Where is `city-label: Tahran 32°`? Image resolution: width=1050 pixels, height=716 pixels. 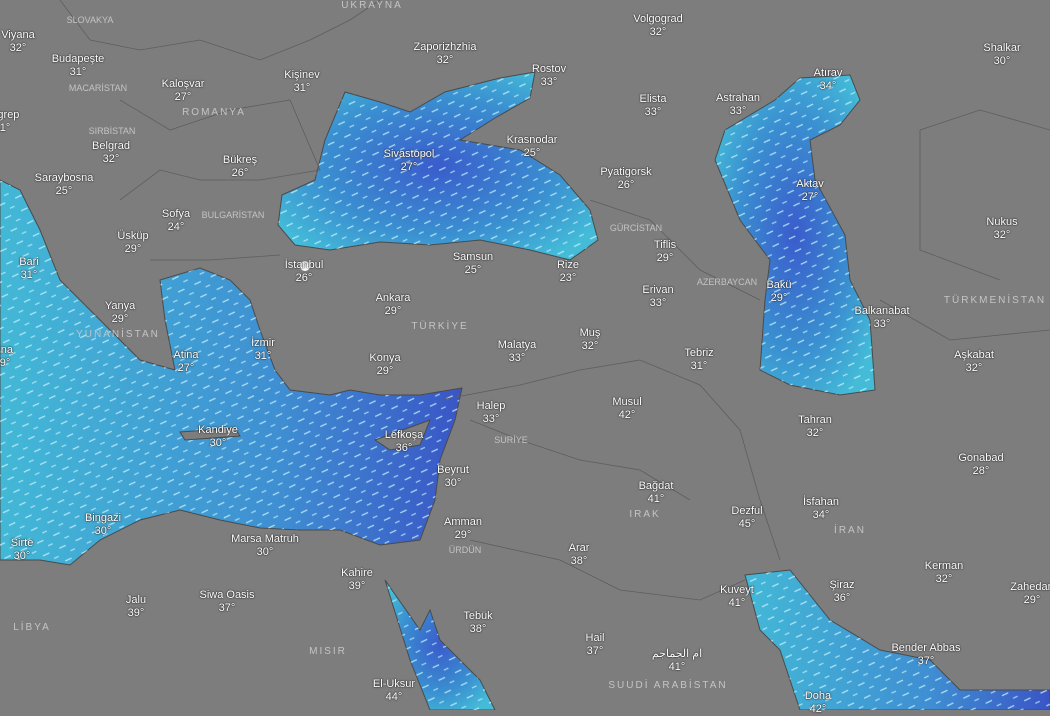
city-label: Tahran 32° is located at coordinates (815, 427).